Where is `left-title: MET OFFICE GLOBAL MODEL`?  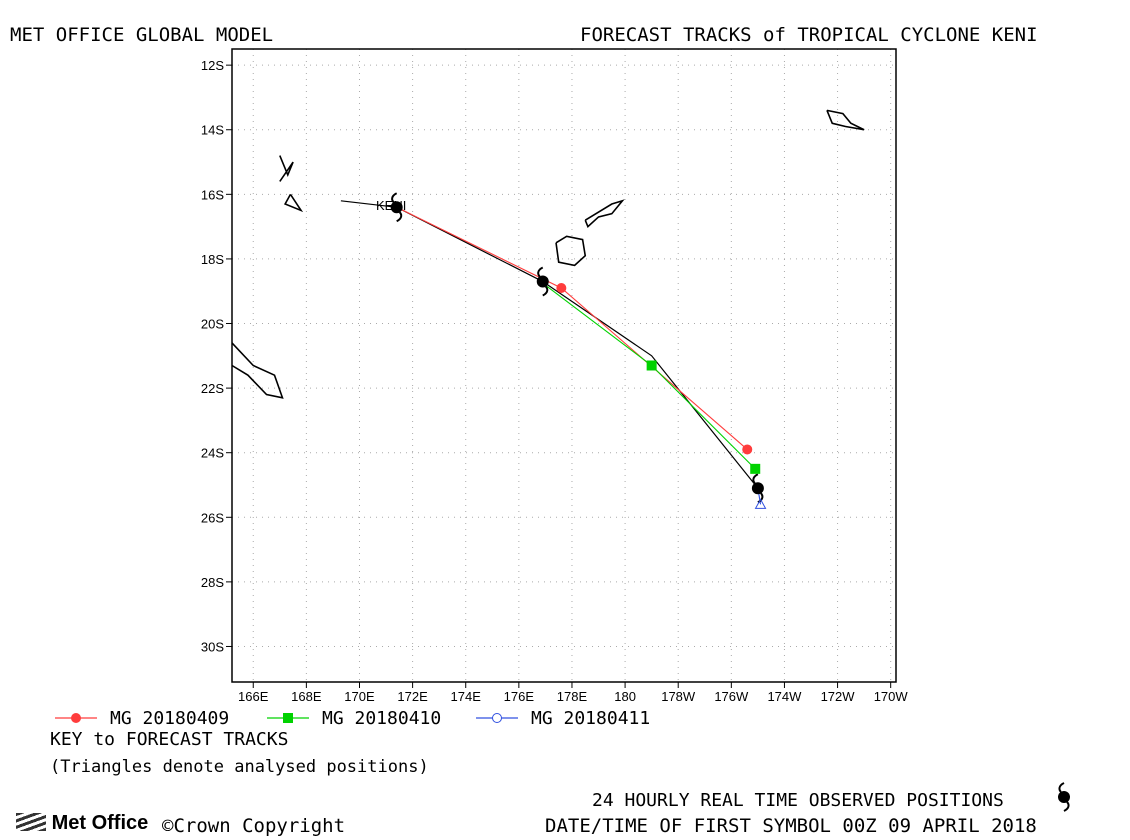
left-title: MET OFFICE GLOBAL MODEL is located at coordinates (142, 35).